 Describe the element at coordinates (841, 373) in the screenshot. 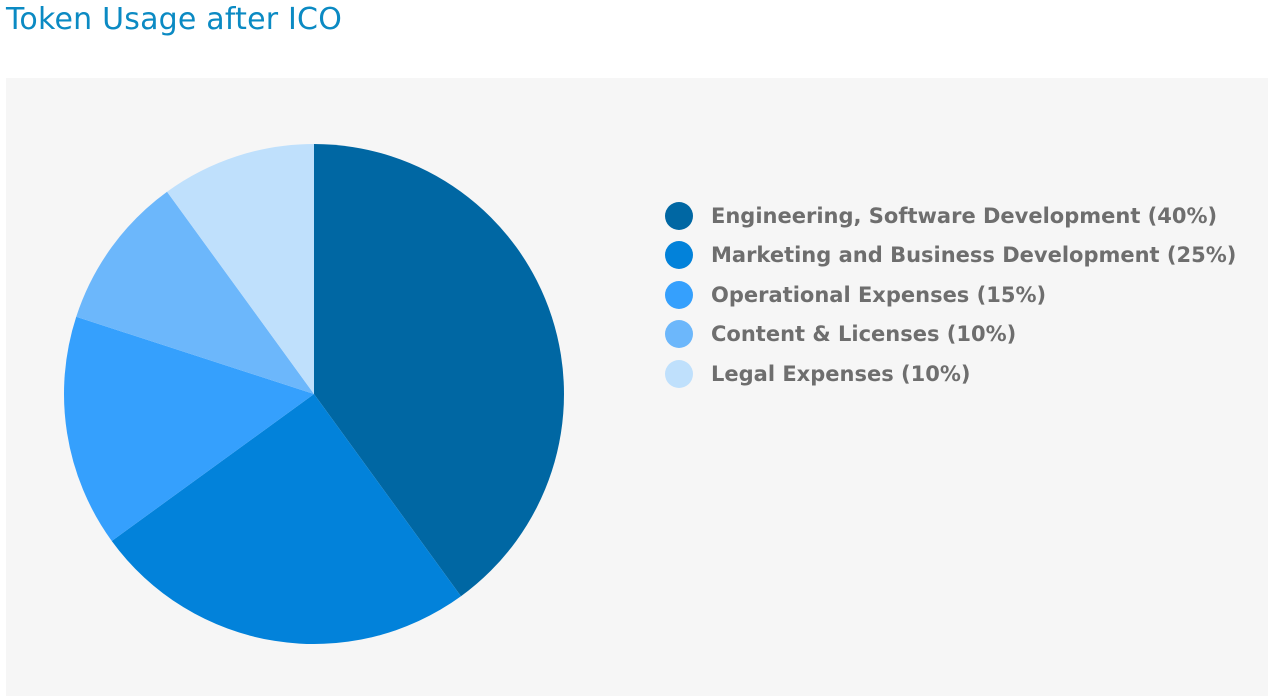

I see `legend-label: Legal Expenses (10%)` at that location.